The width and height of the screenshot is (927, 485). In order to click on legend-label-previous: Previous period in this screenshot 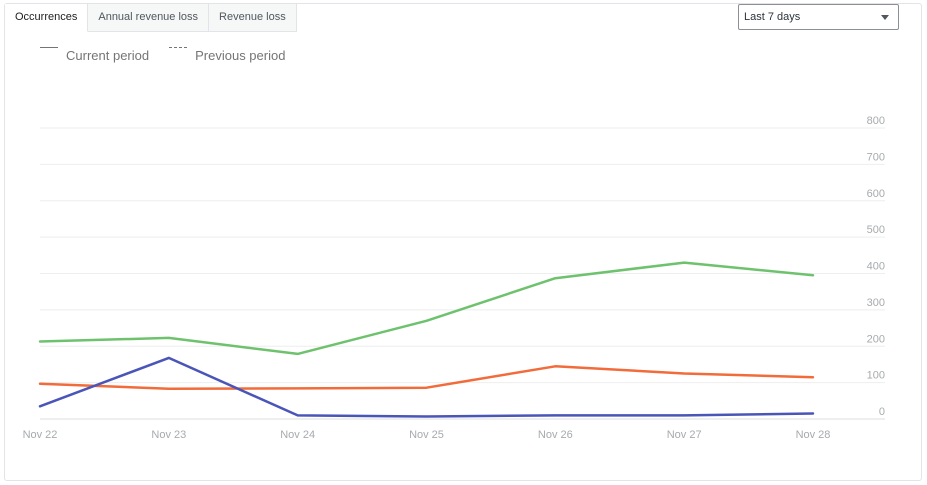, I will do `click(240, 55)`.